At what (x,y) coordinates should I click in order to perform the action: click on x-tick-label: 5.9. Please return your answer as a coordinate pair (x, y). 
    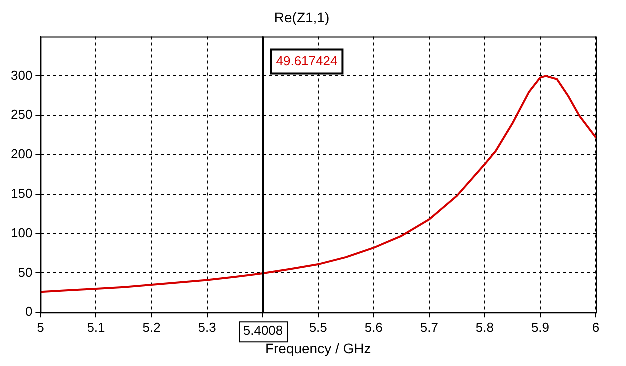
    Looking at the image, I should click on (540, 327).